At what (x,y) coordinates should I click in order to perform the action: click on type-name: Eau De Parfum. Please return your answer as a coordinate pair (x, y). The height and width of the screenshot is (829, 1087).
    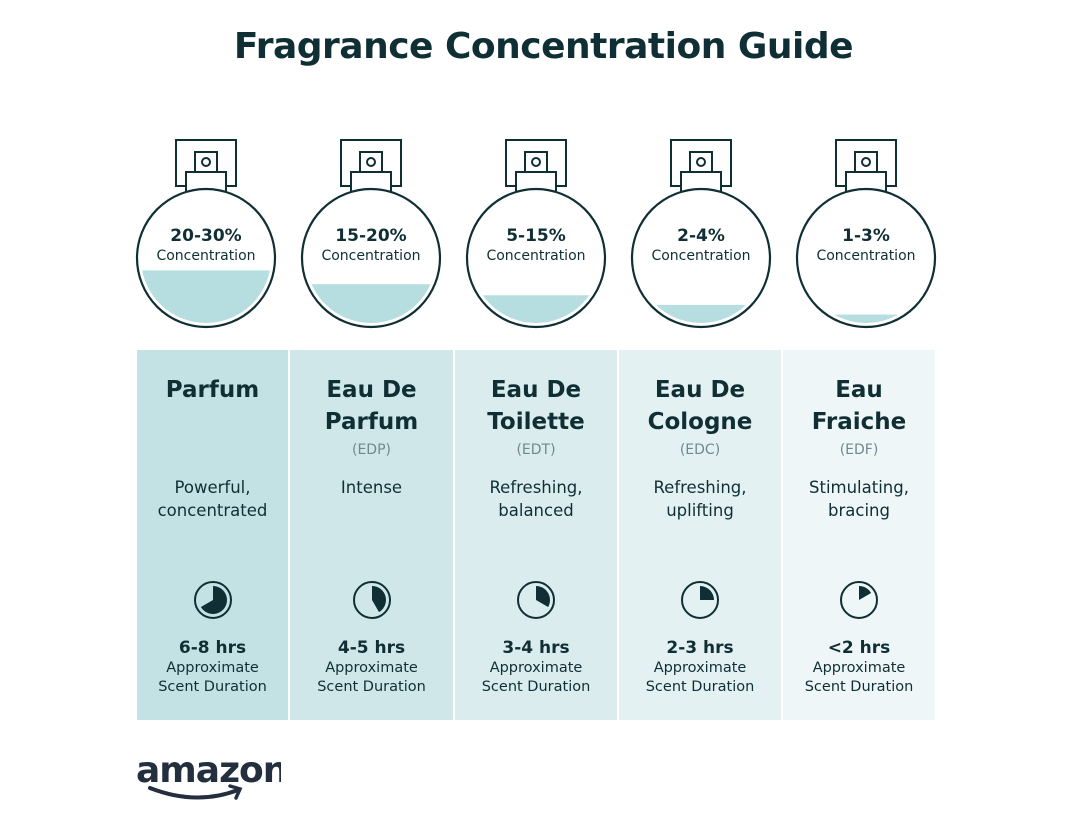
    Looking at the image, I should click on (371, 406).